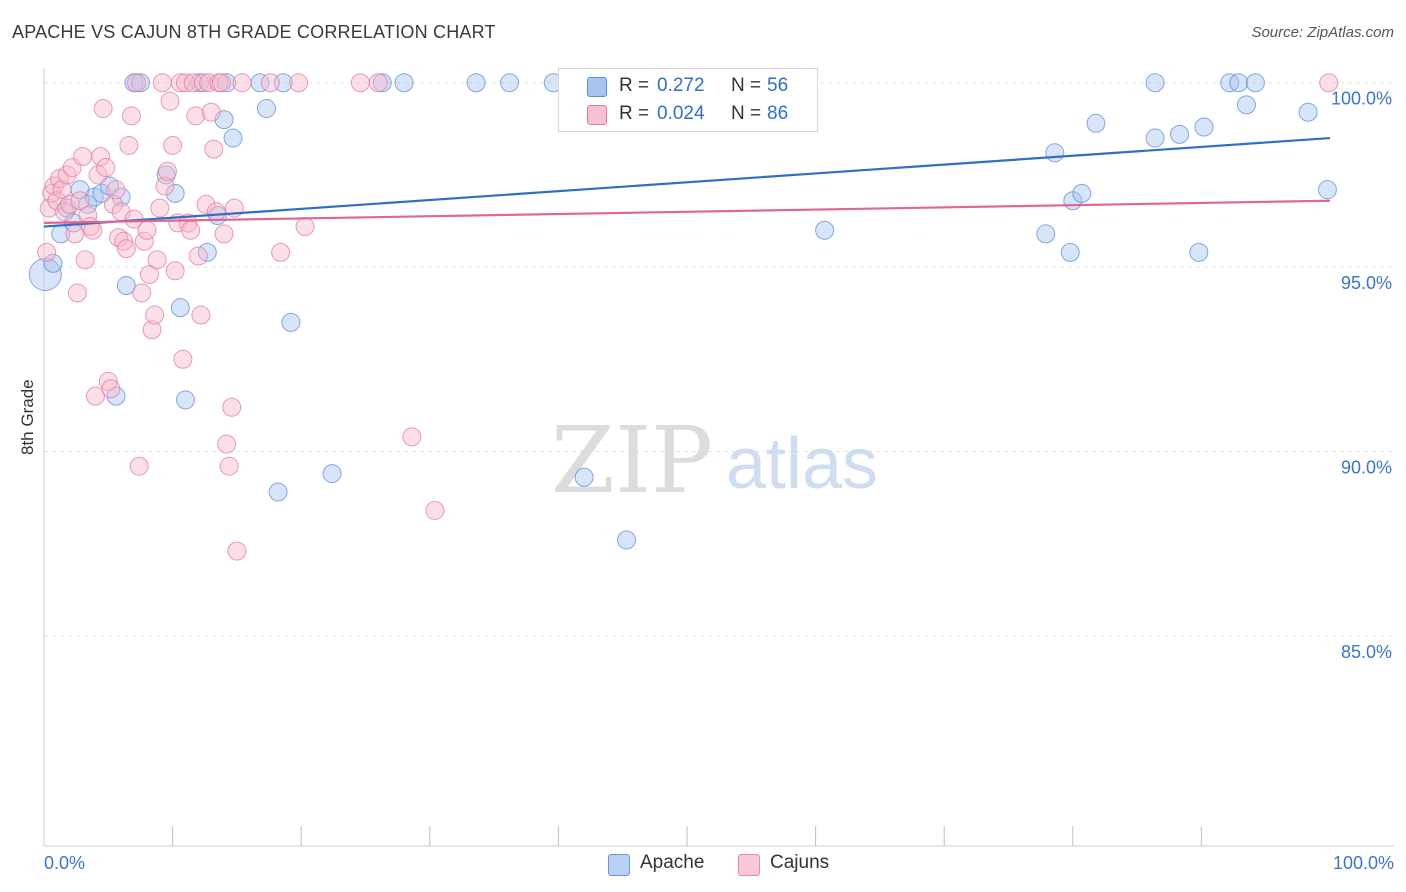  I want to click on series-legend: Apache Cajuns, so click(703, 865).